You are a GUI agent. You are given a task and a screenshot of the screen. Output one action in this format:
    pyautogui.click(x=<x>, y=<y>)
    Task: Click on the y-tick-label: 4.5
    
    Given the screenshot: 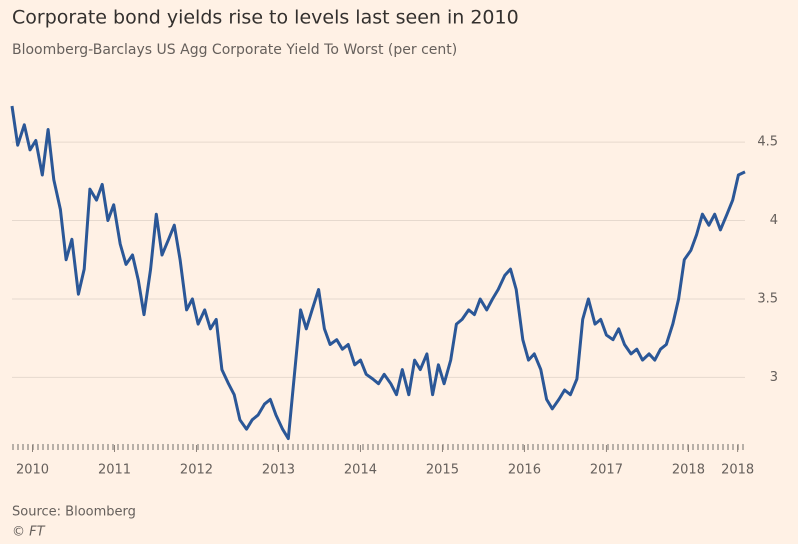 What is the action you would take?
    pyautogui.click(x=767, y=142)
    